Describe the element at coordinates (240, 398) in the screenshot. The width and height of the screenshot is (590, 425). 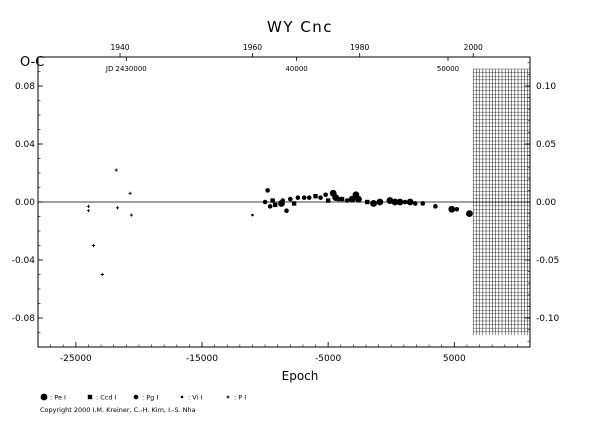
I see `legend-label: : P I` at that location.